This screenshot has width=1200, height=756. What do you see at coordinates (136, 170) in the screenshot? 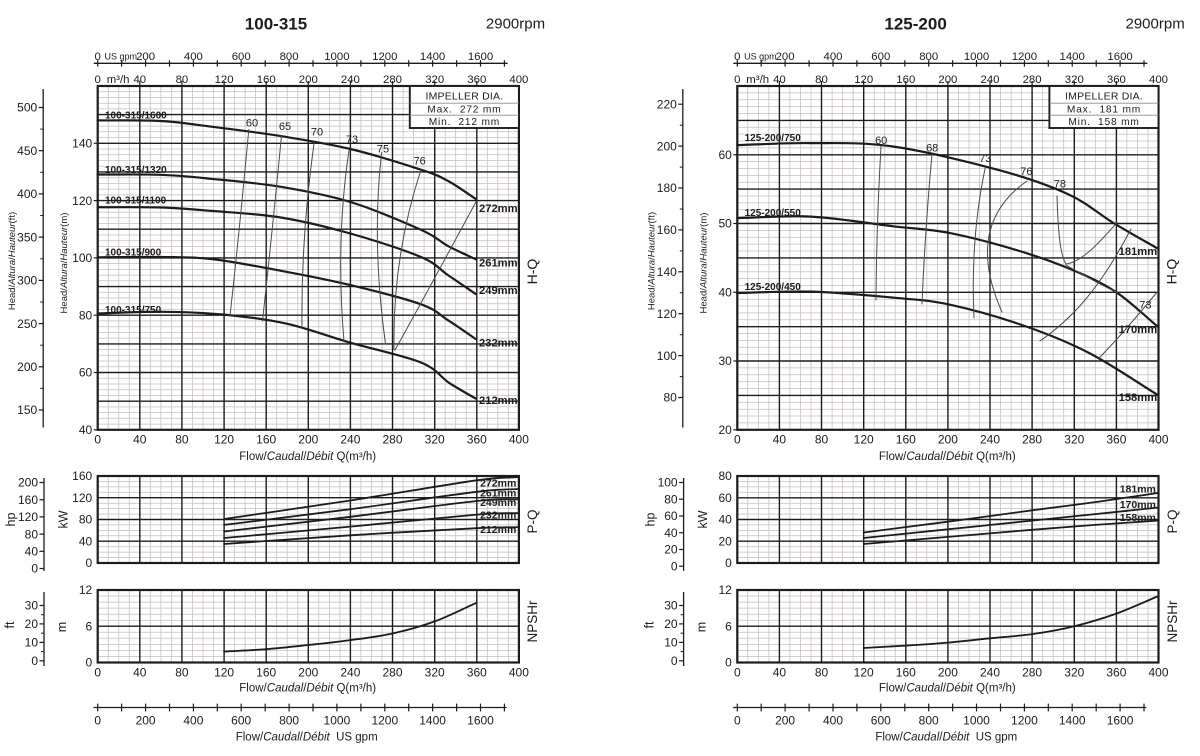
I see `svg-text: 100-315/1320` at bounding box center [136, 170].